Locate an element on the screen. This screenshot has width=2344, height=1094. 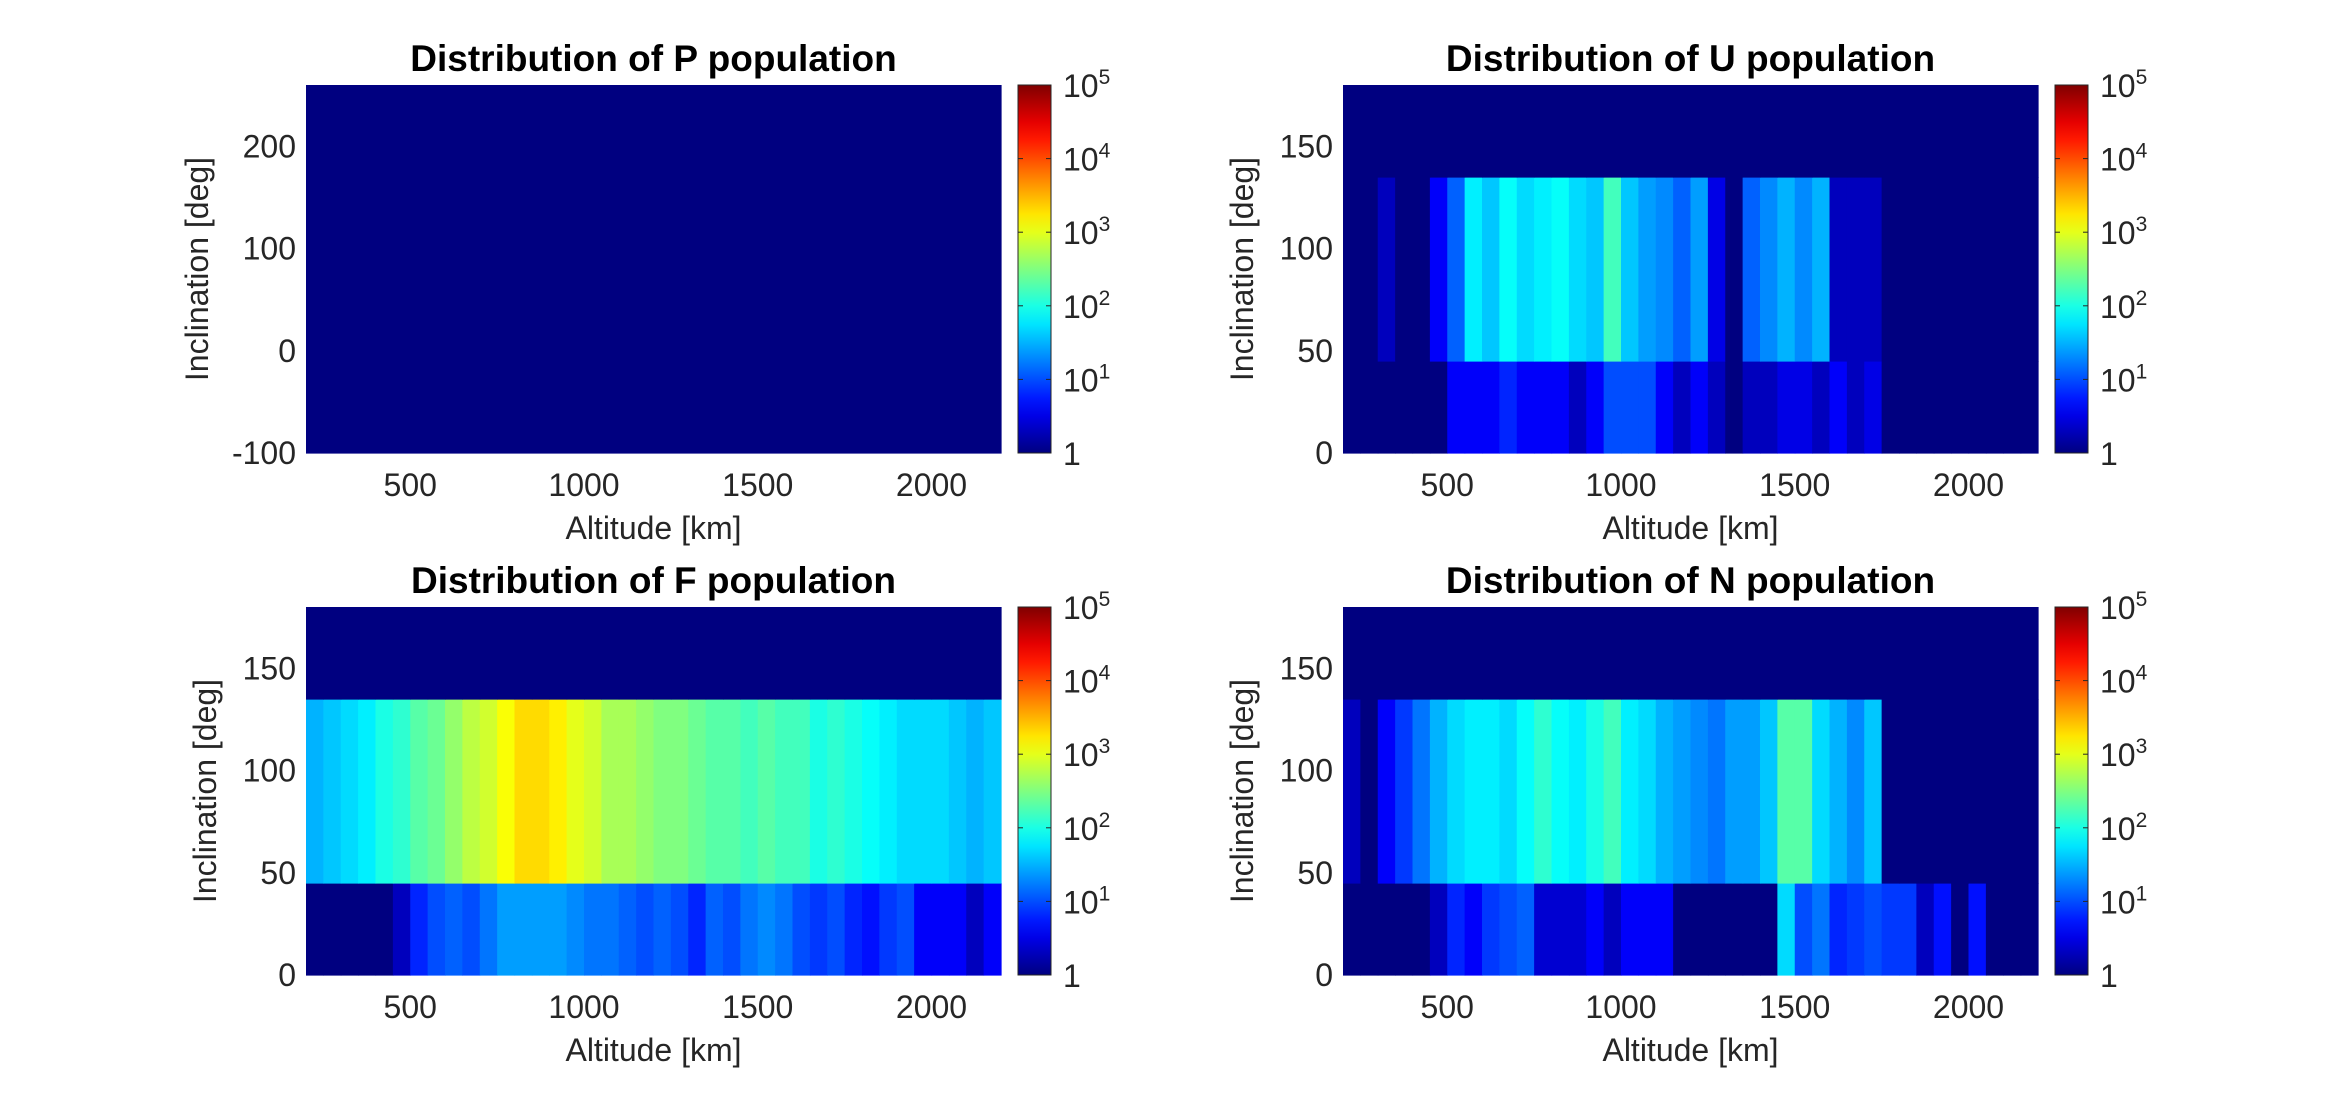
y-tick-label: 150 is located at coordinates (1306, 668).